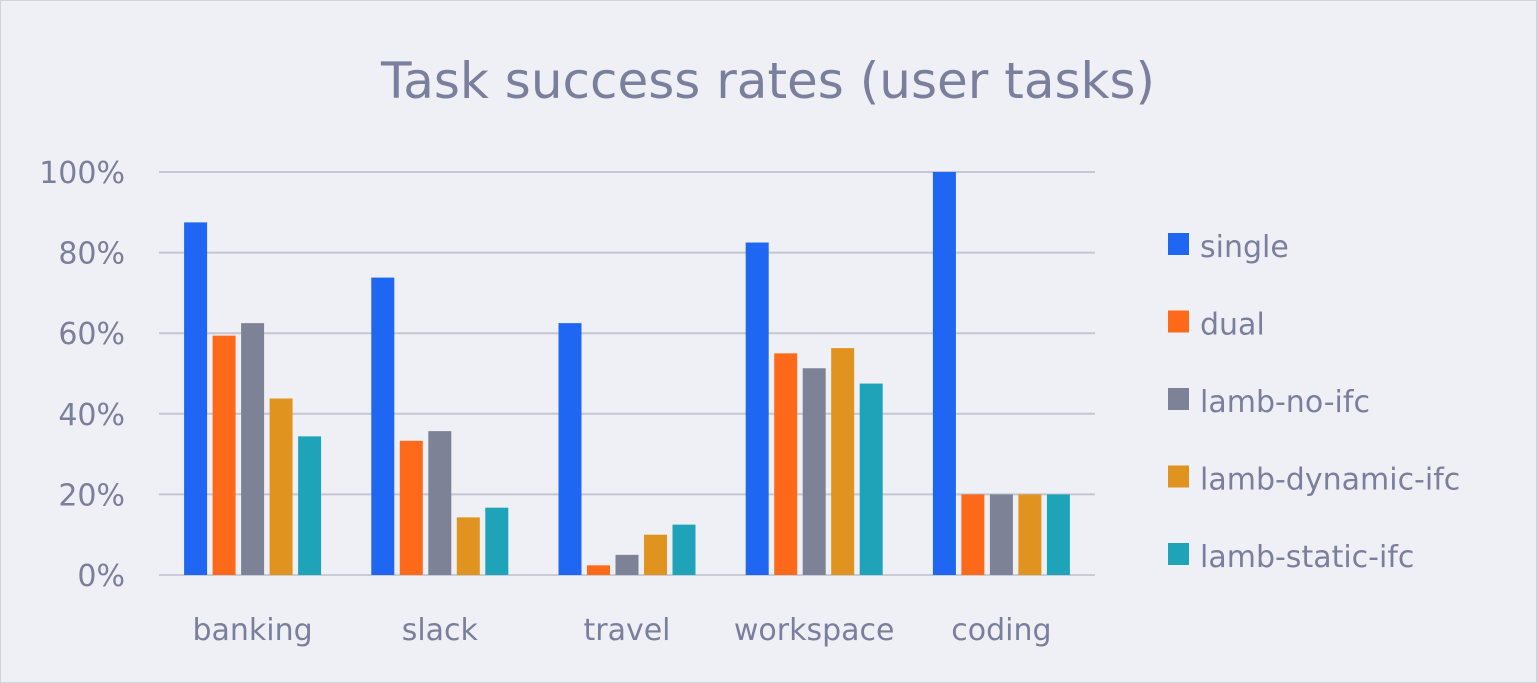  Describe the element at coordinates (440, 630) in the screenshot. I see `x-category-label: slack` at that location.